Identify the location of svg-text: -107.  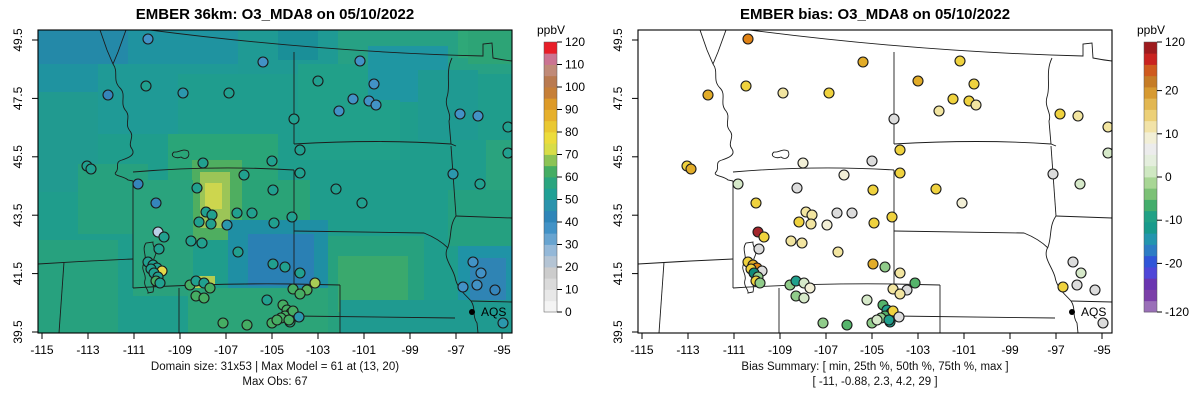
(226, 350).